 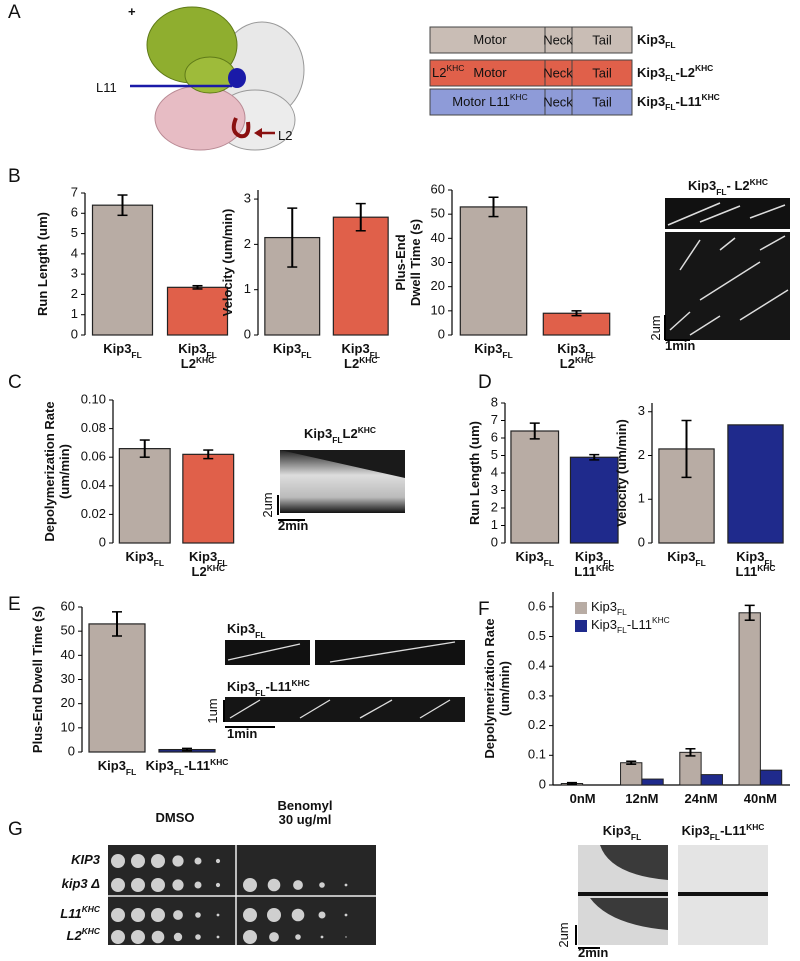 What do you see at coordinates (723, 894) in the screenshot?
I see `kymograph-gap` at bounding box center [723, 894].